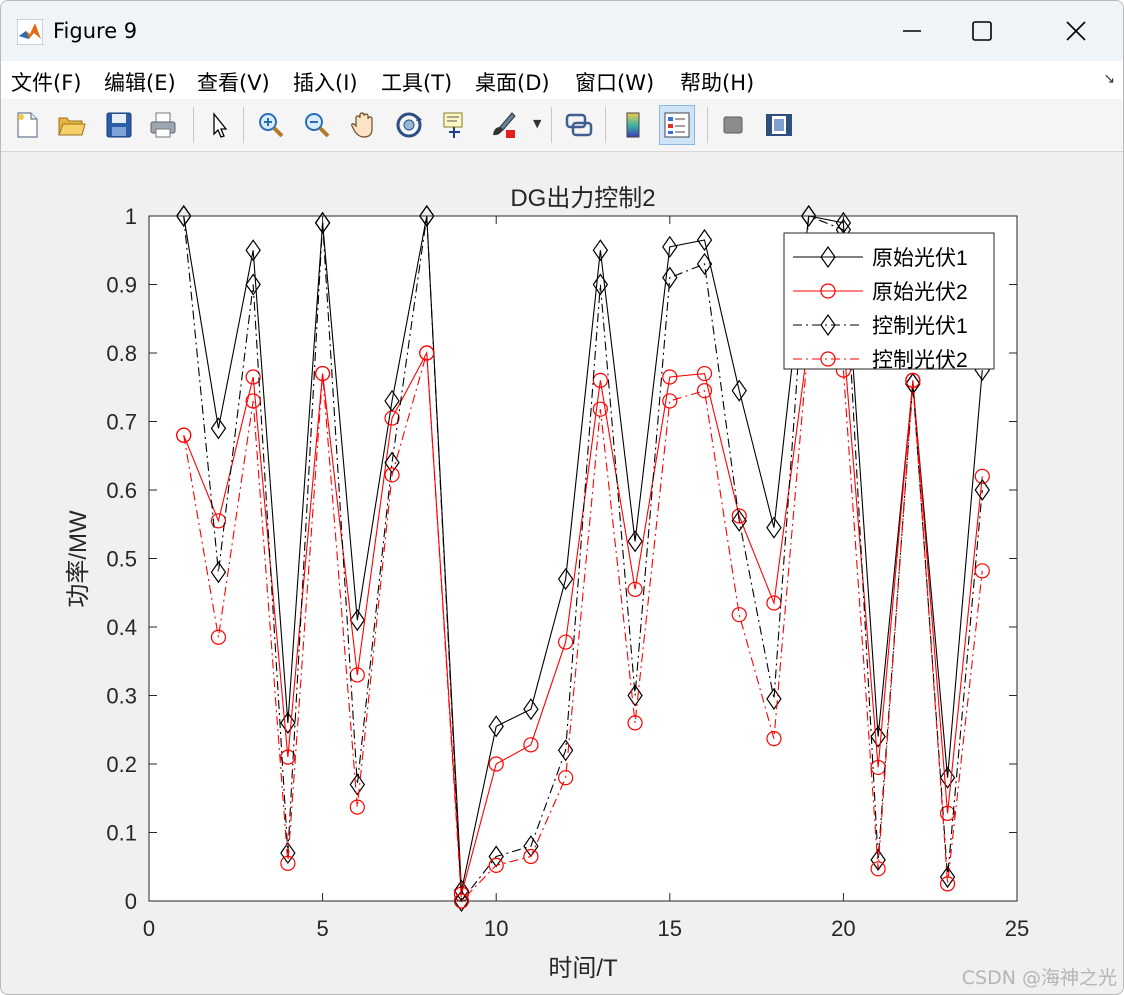 The width and height of the screenshot is (1124, 995). Describe the element at coordinates (95, 31) in the screenshot. I see `window-title: Figure 9` at that location.